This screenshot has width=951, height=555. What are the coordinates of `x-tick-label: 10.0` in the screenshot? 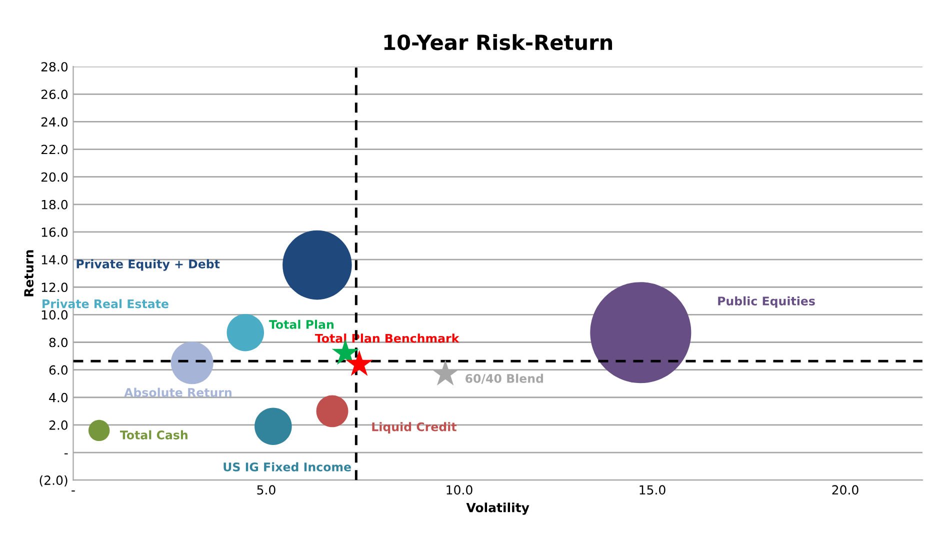 It's located at (459, 490).